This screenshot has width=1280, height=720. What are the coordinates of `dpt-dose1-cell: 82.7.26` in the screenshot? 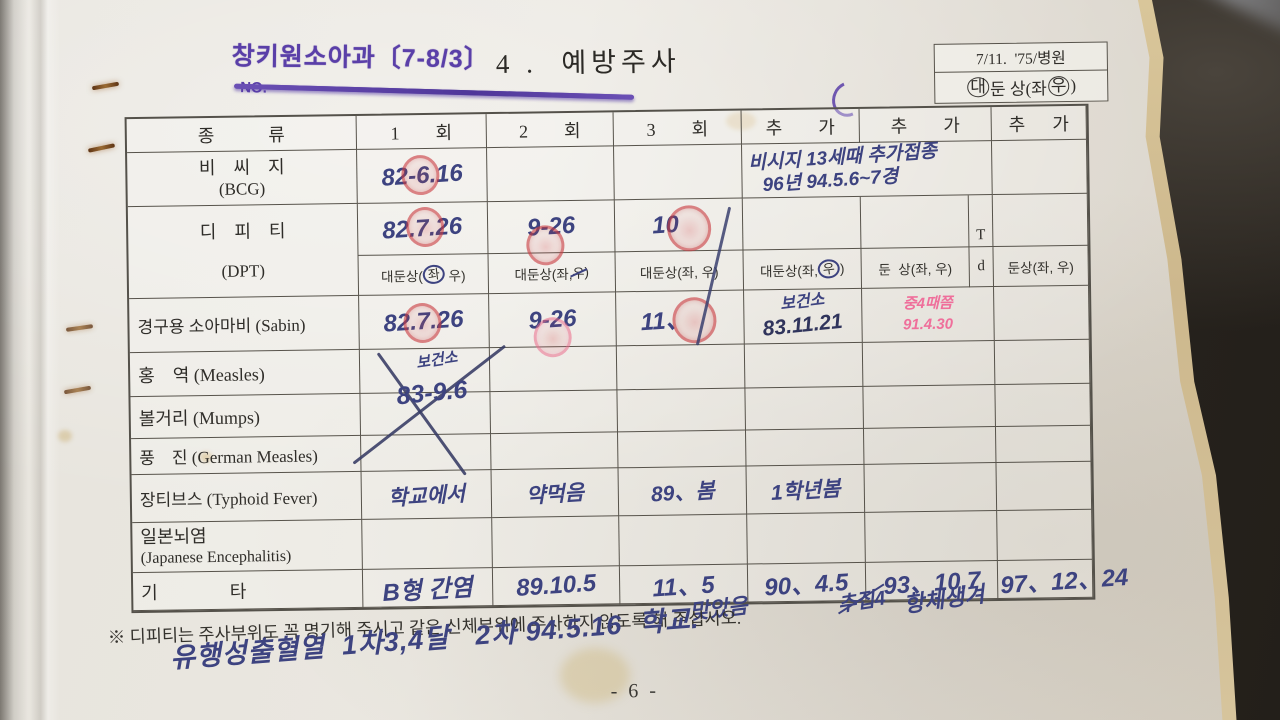 It's located at (423, 229).